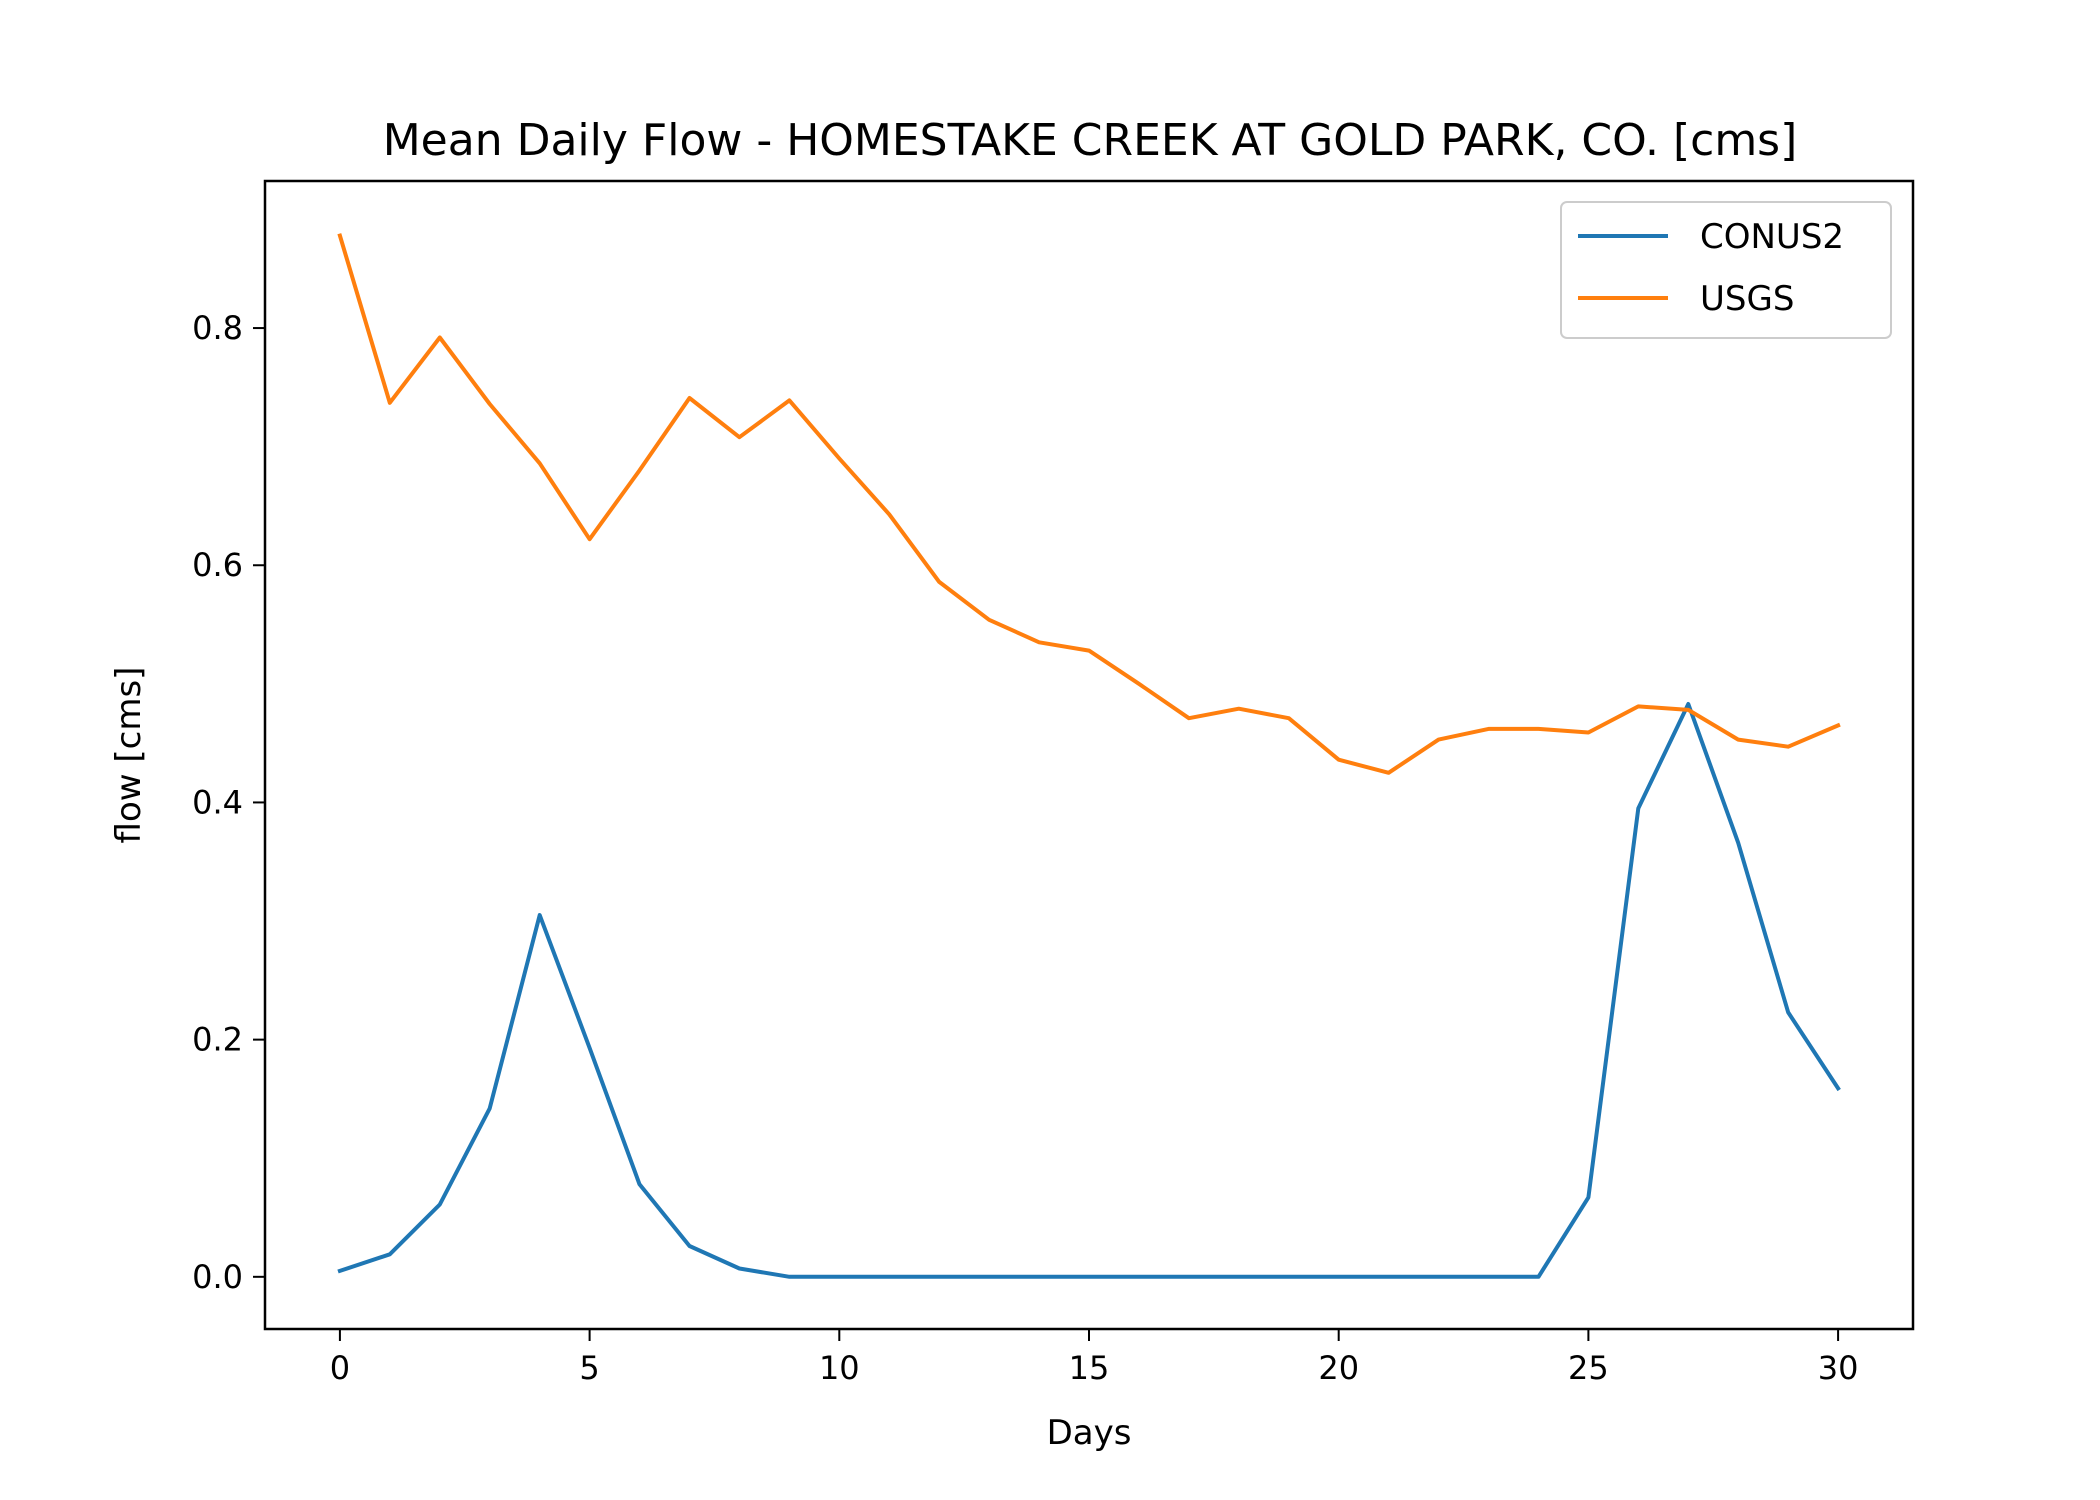 The image size is (2100, 1500). What do you see at coordinates (1588, 1368) in the screenshot?
I see `x-tick-label: 25` at bounding box center [1588, 1368].